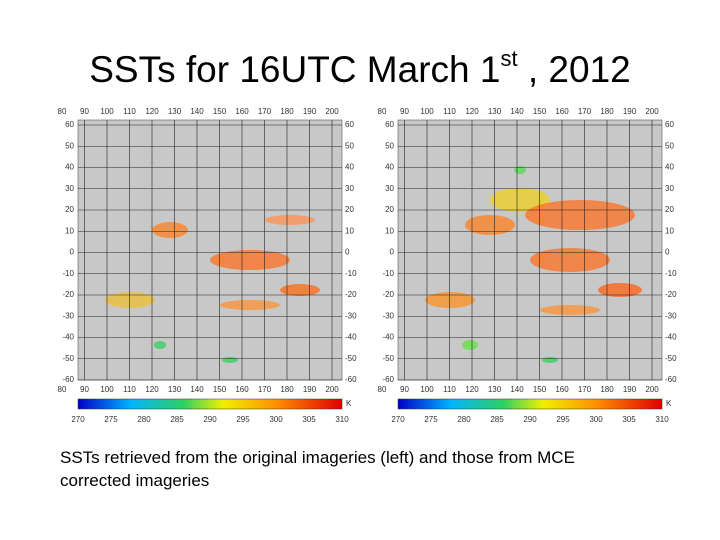 The width and height of the screenshot is (720, 540). Describe the element at coordinates (177, 419) in the screenshot. I see `colorbar-label: 285` at that location.